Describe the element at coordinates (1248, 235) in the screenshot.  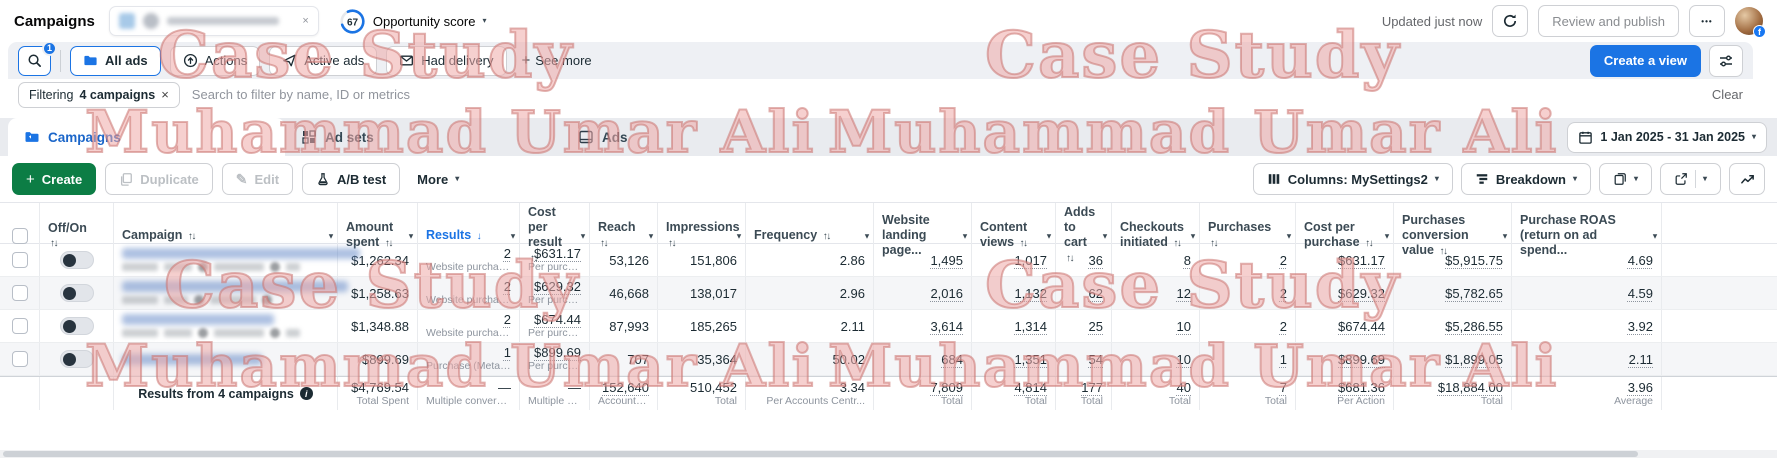
I see `th-purchases: Purchases ↑↓ ▾` at that location.